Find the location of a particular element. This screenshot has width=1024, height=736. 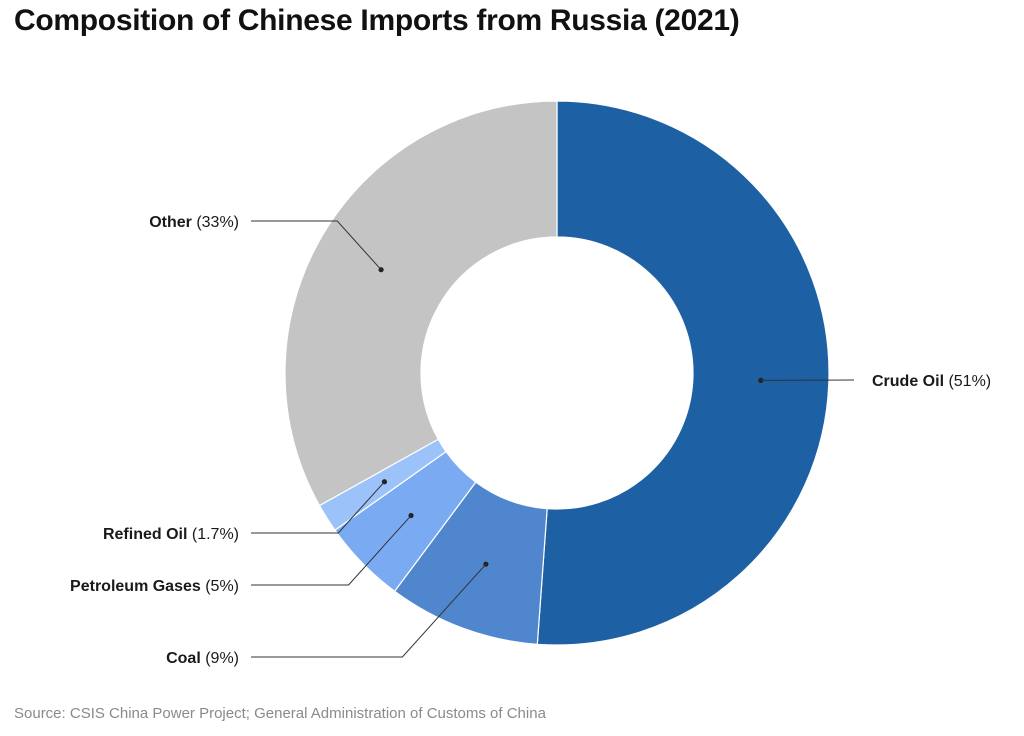

slice-label-percent: (33%) is located at coordinates (217, 222).